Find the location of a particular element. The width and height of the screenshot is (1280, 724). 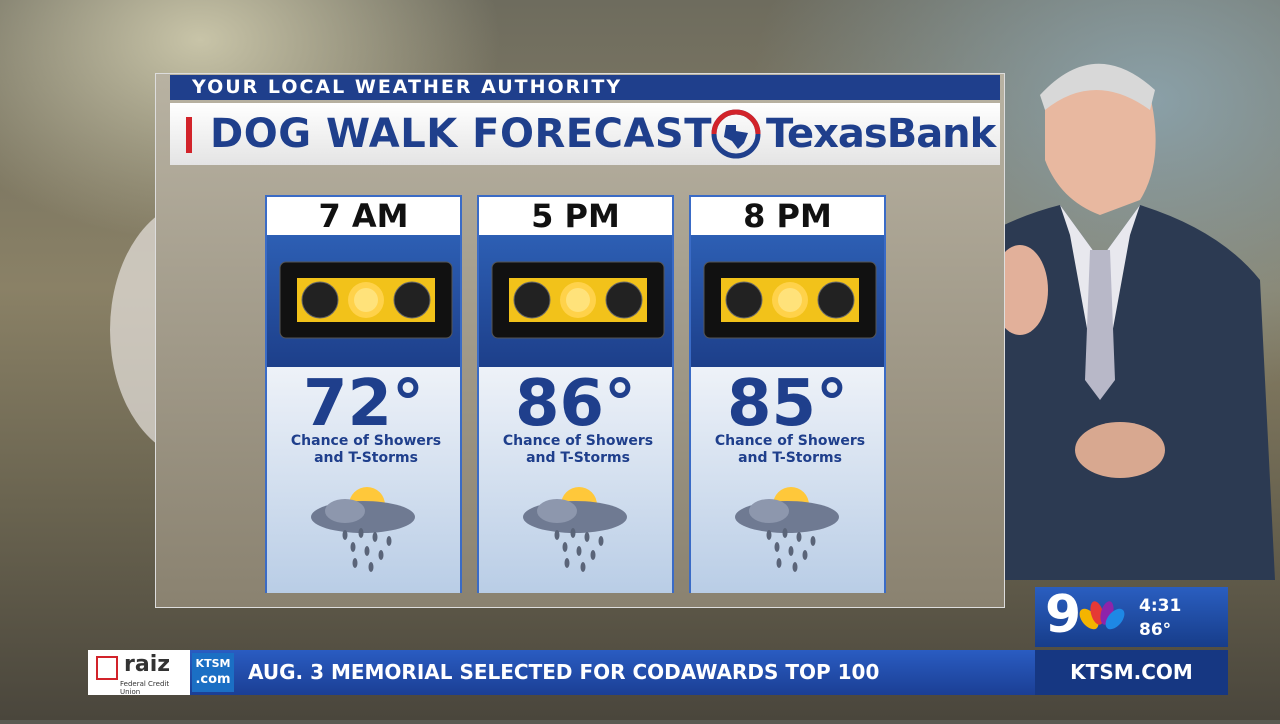

station-name: KTSM is located at coordinates (213, 663).